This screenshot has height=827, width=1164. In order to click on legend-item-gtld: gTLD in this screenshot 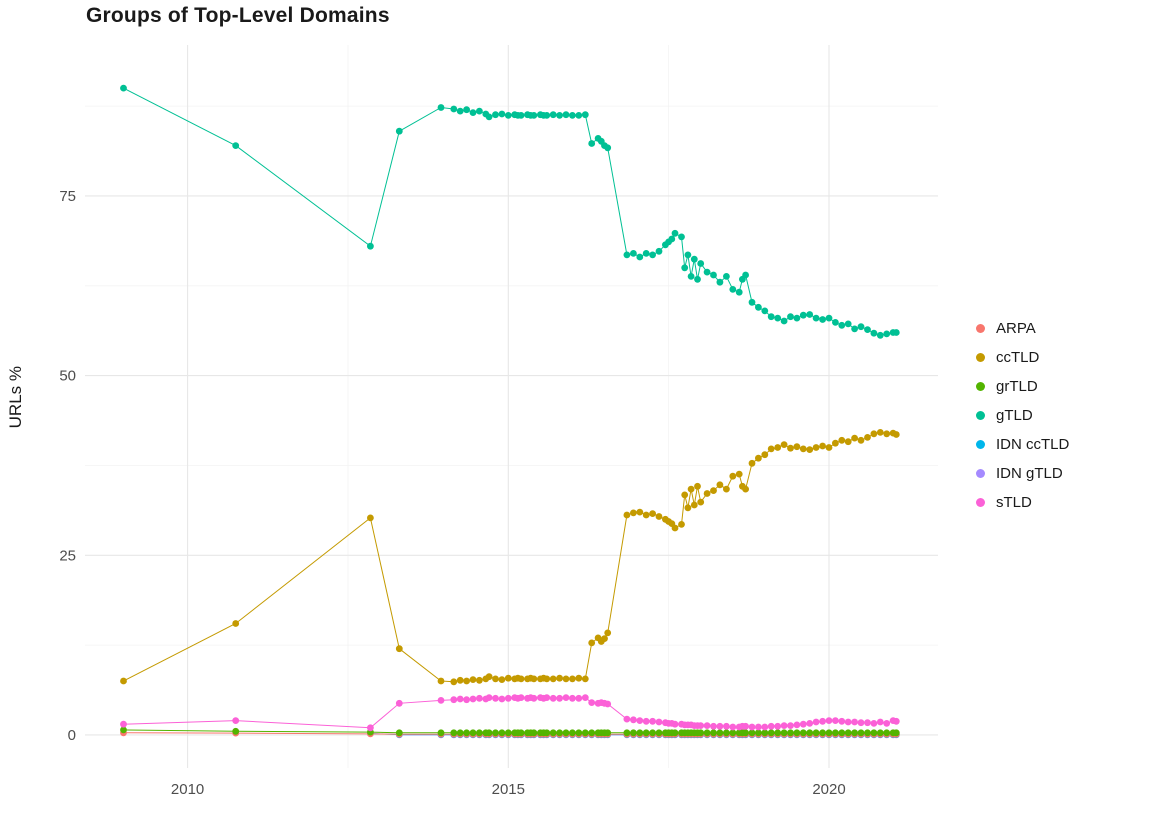, I will do `click(1022, 415)`.